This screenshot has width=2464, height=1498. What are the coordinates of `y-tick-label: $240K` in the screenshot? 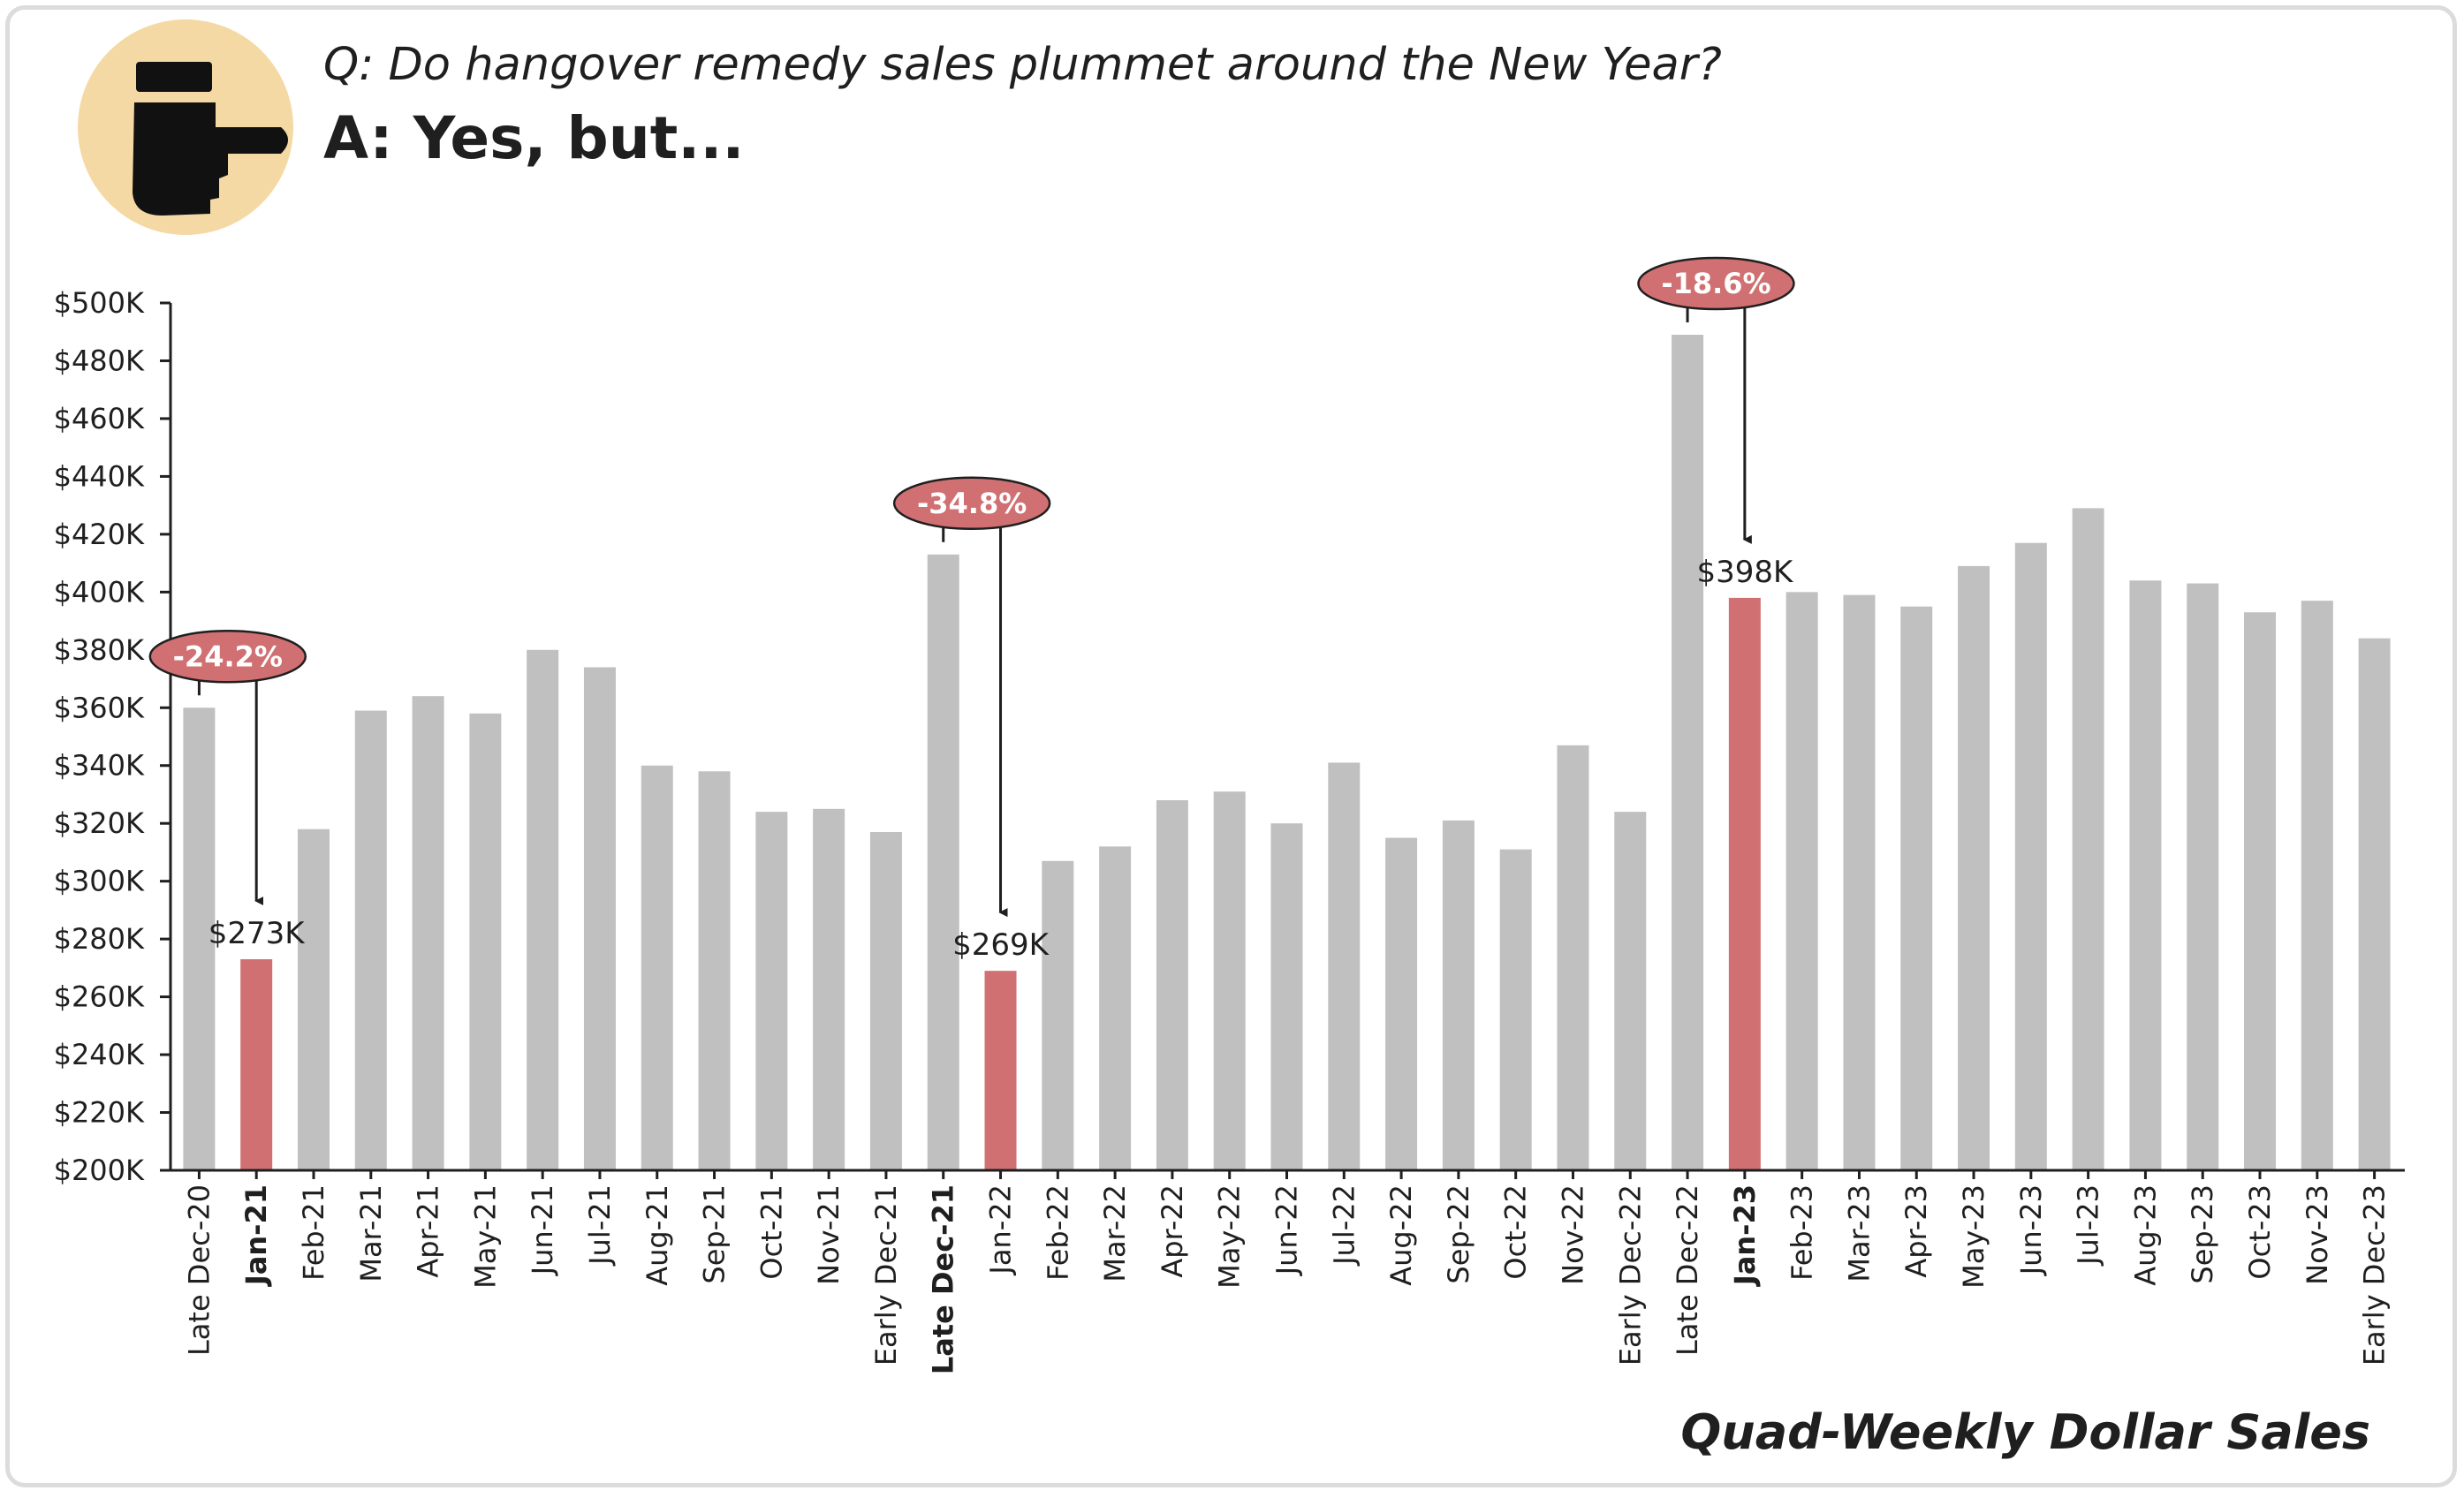 It's located at (99, 1054).